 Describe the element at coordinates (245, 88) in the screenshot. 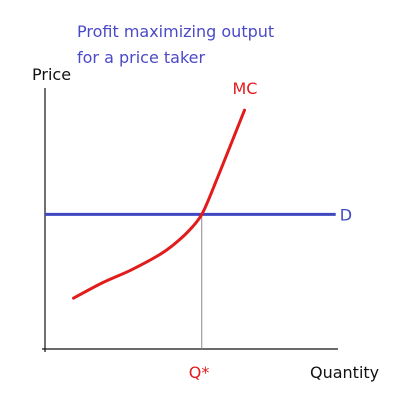

I see `mc-label: MC` at that location.